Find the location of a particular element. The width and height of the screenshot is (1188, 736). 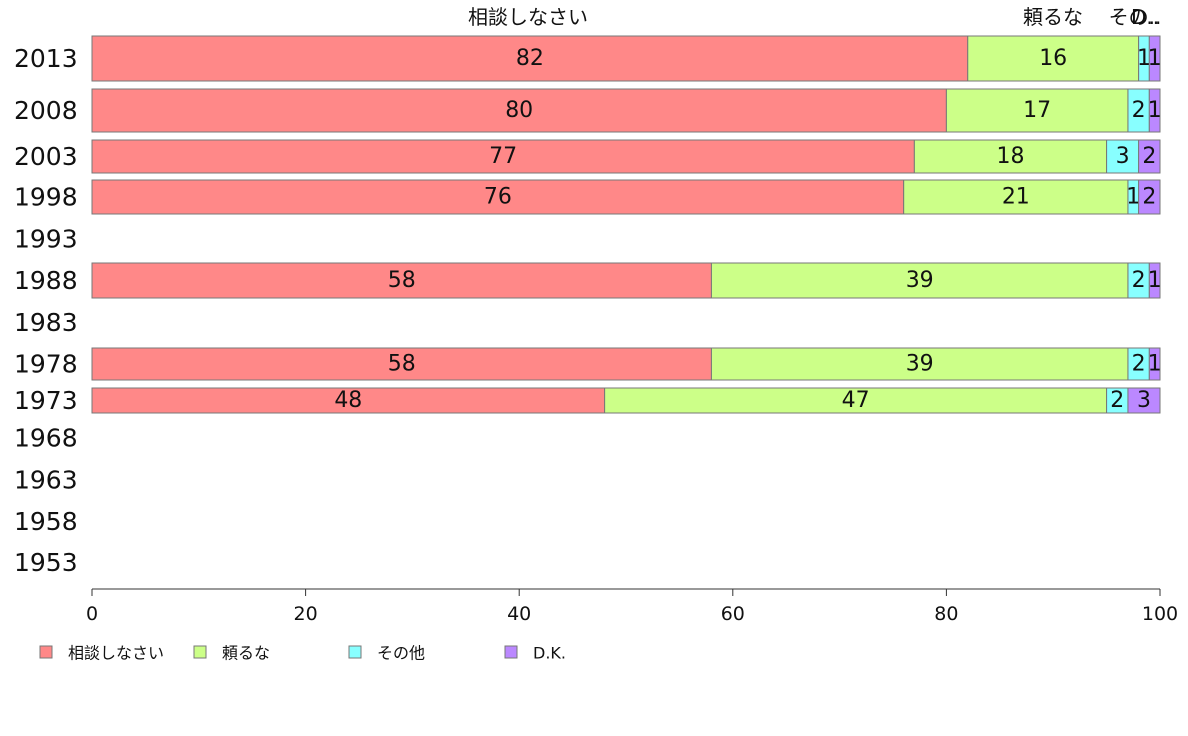

x-tick-label: 80 is located at coordinates (946, 614).